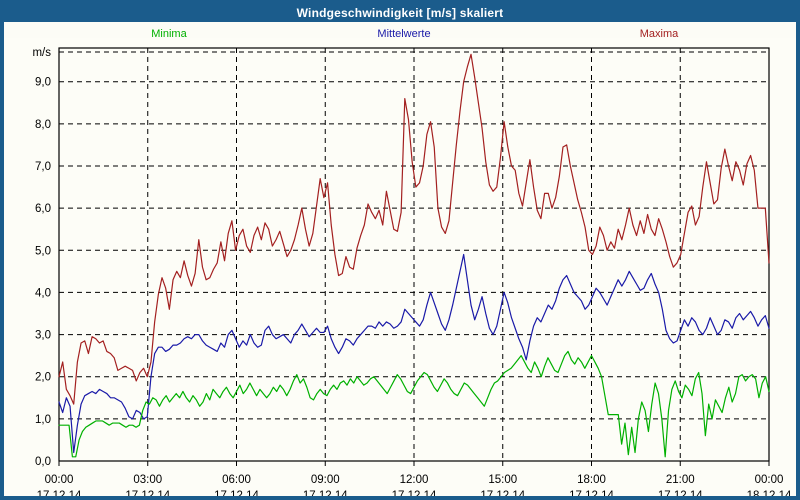 The width and height of the screenshot is (800, 500). Describe the element at coordinates (400, 13) in the screenshot. I see `window-title: Windgeschwindigkeit [m/s] skaliert` at that location.